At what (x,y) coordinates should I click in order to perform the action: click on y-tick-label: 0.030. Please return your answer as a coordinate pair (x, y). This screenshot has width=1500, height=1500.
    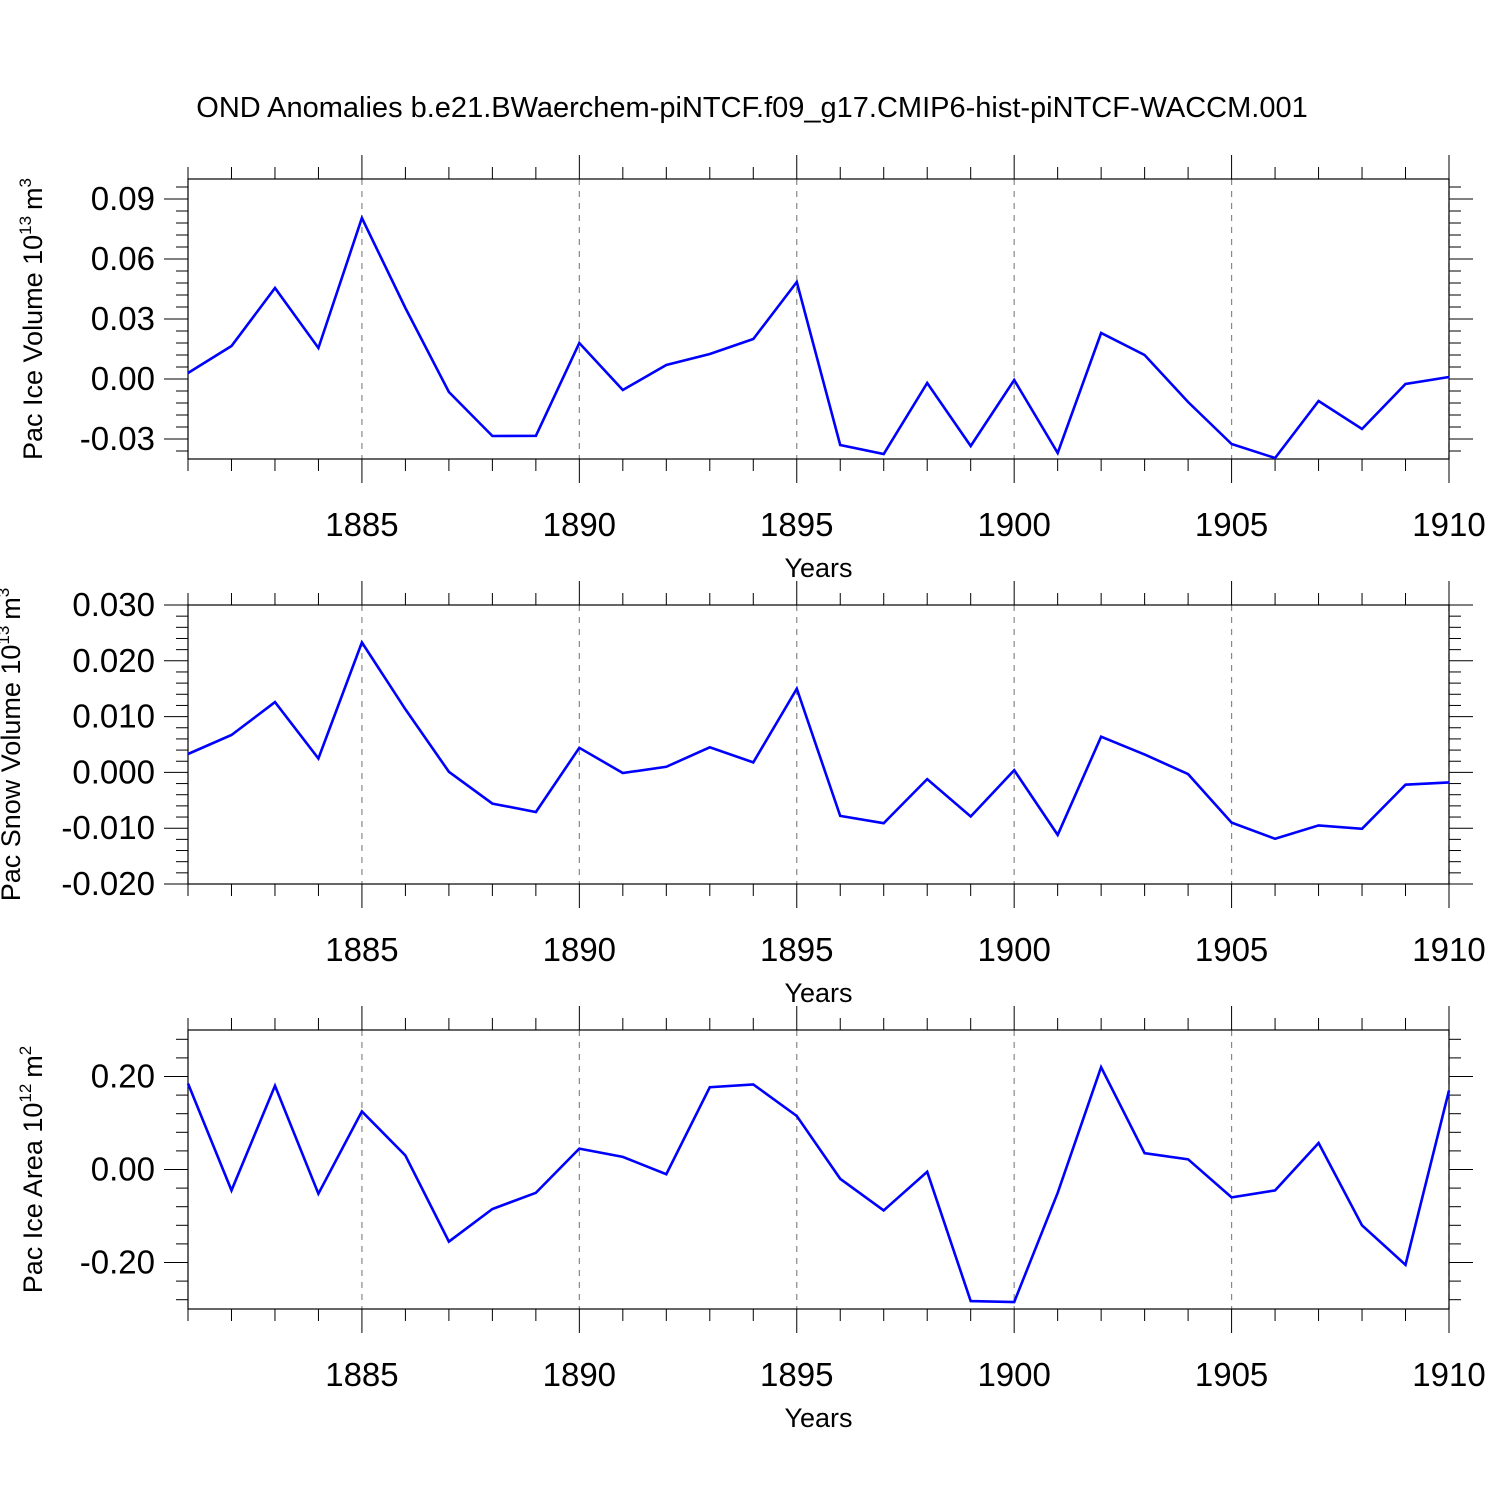
    Looking at the image, I should click on (113, 604).